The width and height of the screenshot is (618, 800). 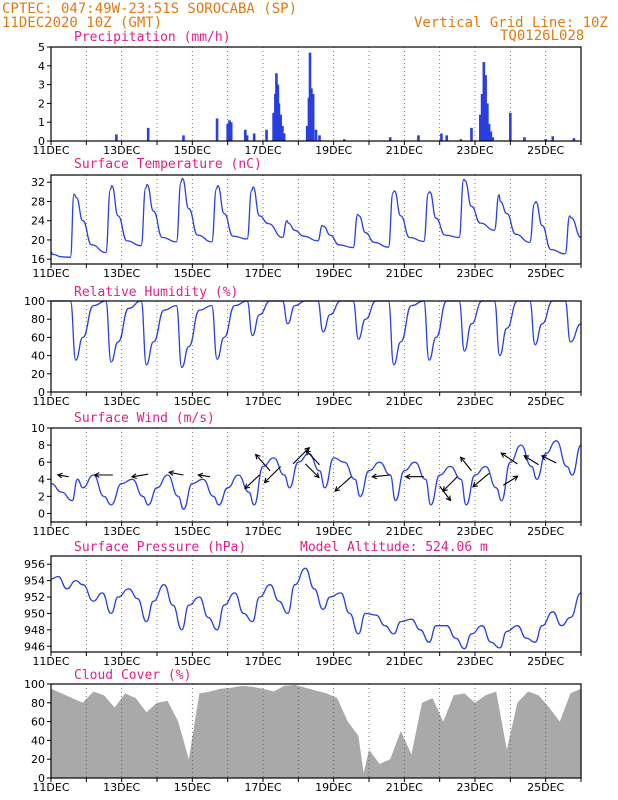 I want to click on temp-ytick-label: 16, so click(x=38, y=259).